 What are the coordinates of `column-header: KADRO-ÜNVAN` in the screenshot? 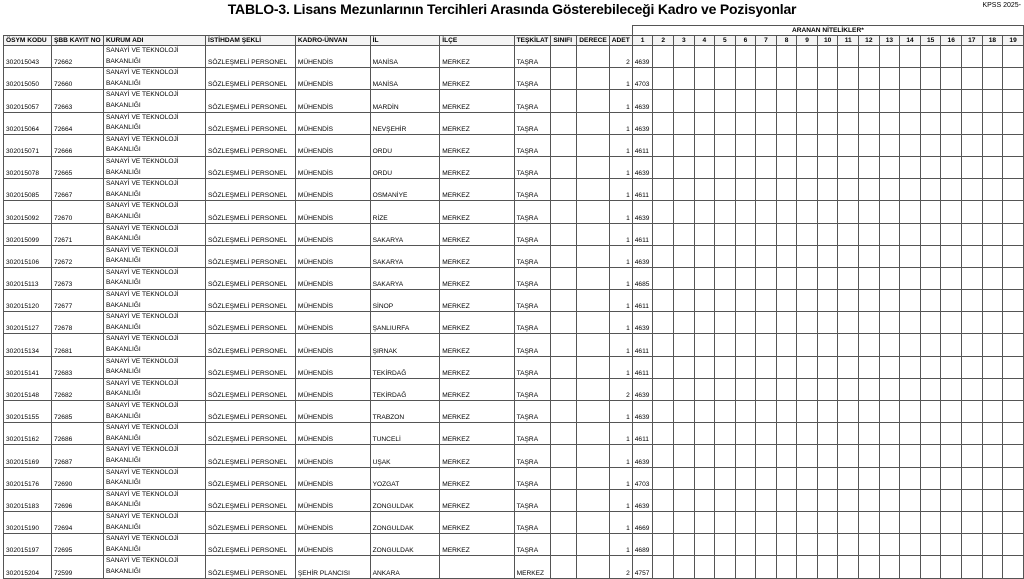 It's located at (332, 40).